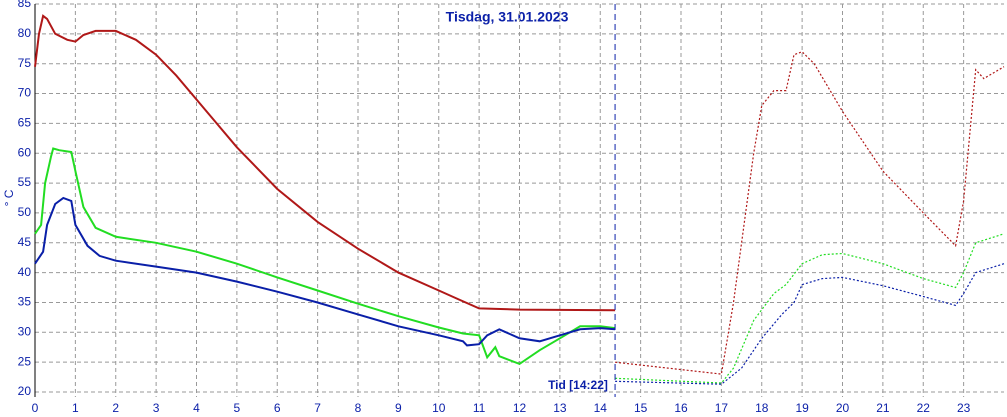  I want to click on y-tick-label: 70, so click(25, 93).